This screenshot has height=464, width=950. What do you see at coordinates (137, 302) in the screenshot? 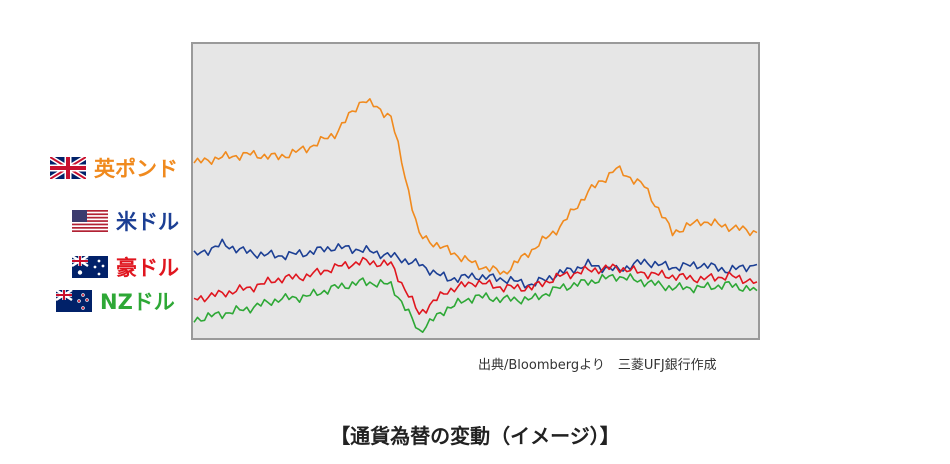
I see `legend-label-nzd: NZドル` at bounding box center [137, 302].